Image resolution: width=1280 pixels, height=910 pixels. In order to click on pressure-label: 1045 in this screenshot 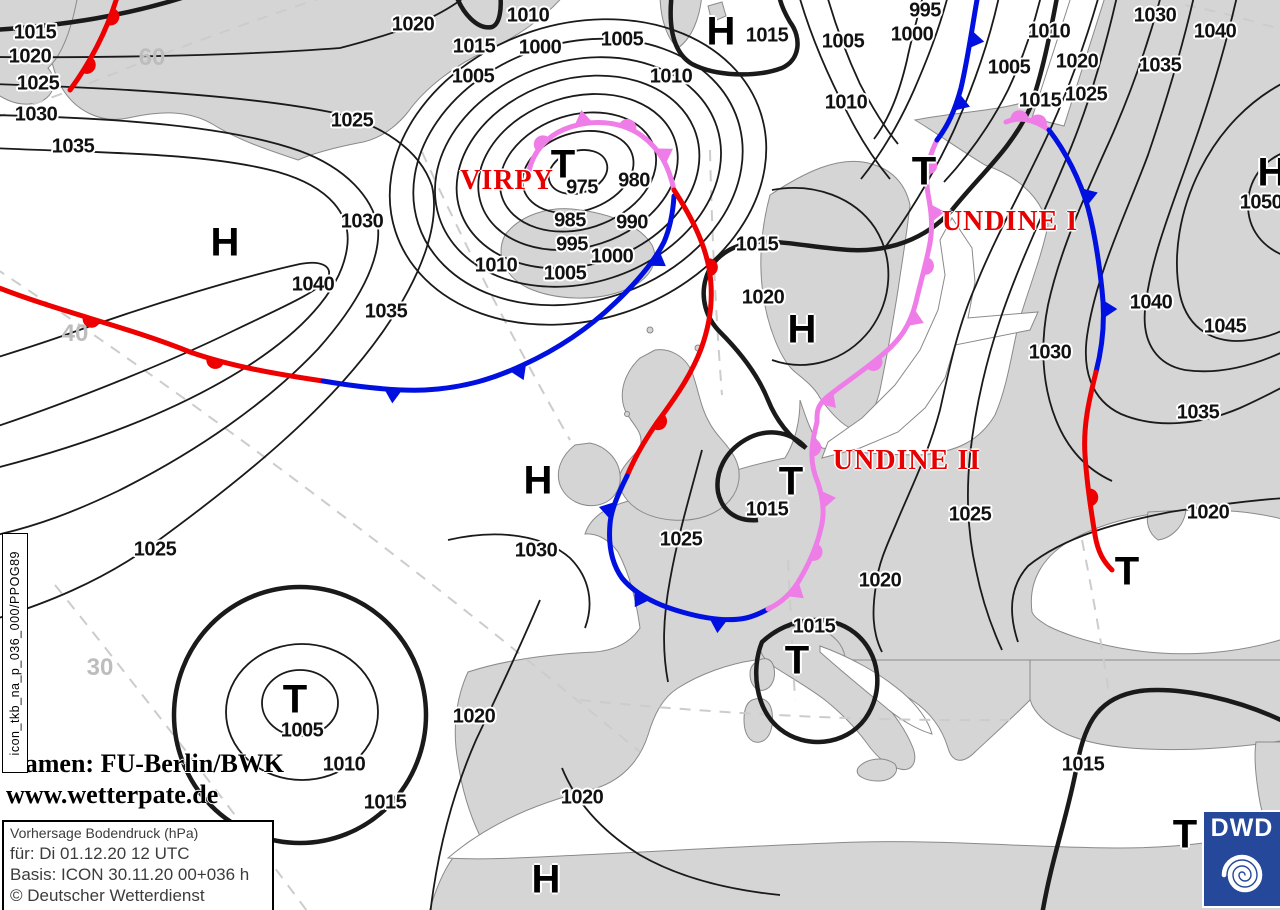, I will do `click(1225, 326)`.